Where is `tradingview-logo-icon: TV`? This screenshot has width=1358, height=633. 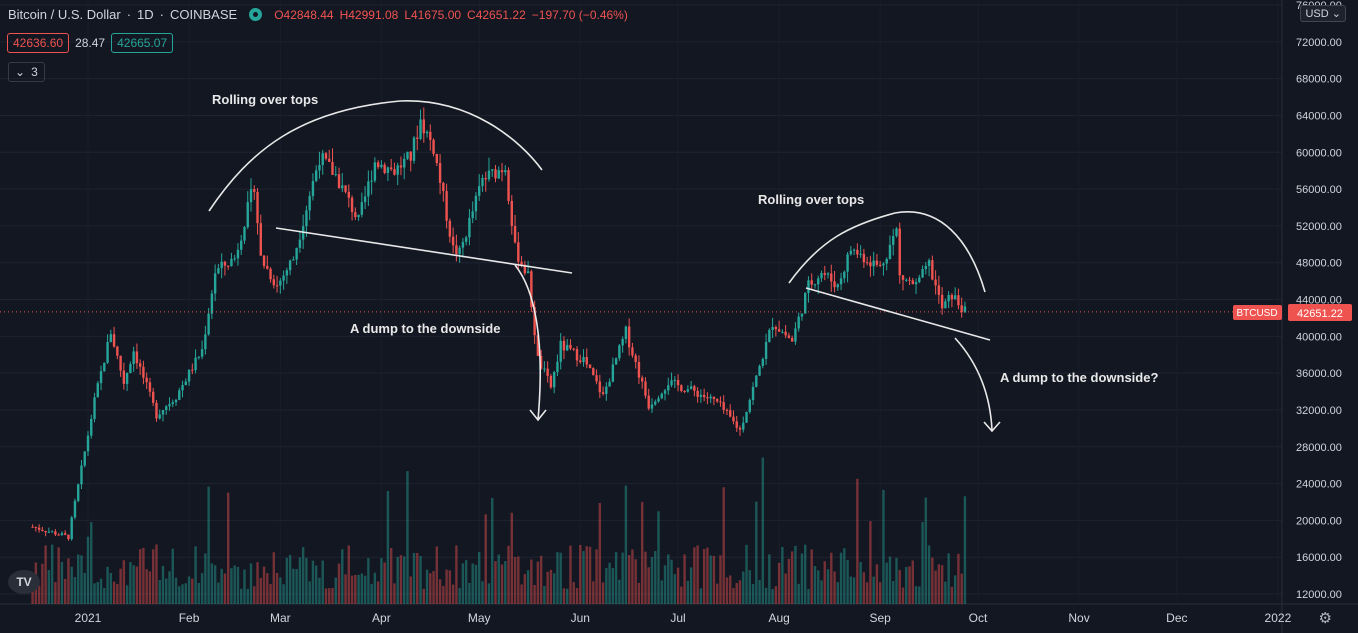 tradingview-logo-icon: TV is located at coordinates (24, 582).